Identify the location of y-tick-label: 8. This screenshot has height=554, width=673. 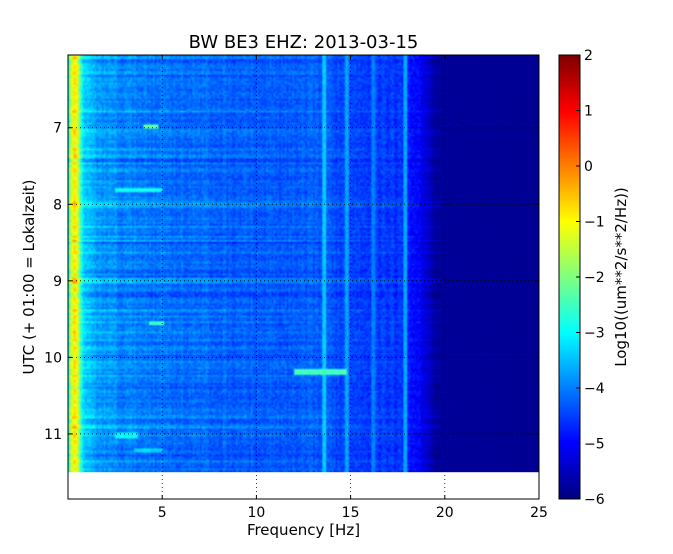
(57, 205).